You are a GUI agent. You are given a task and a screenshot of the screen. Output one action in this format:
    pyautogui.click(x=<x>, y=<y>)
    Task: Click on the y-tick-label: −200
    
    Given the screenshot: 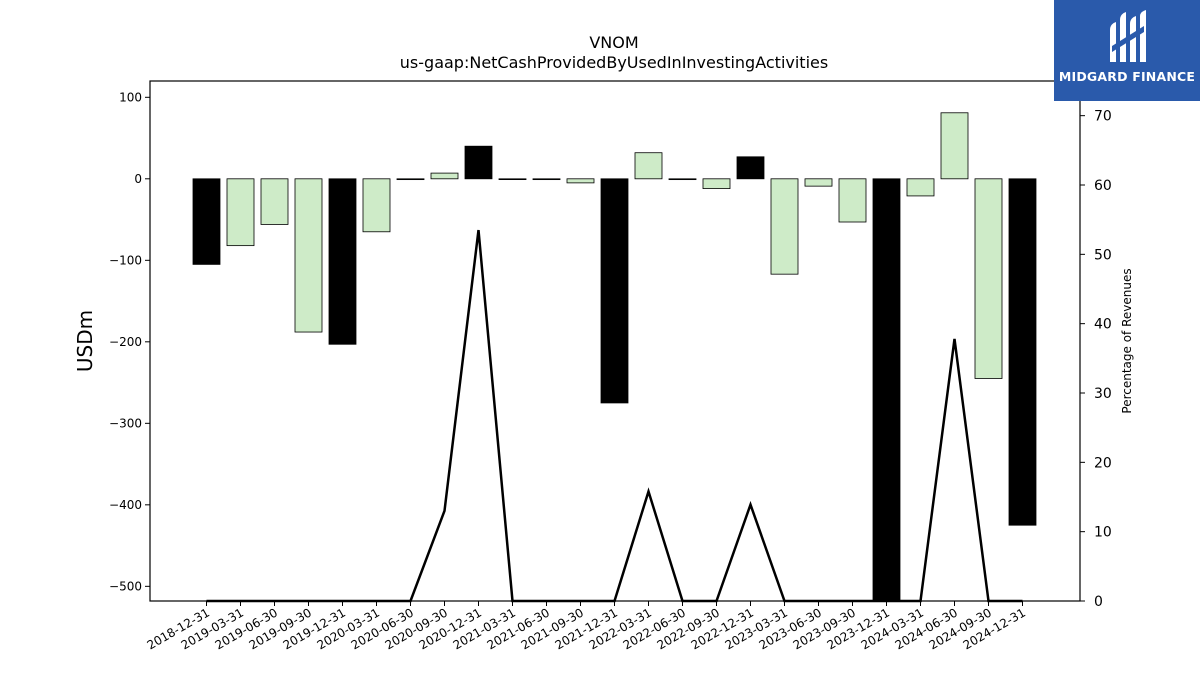 What is the action you would take?
    pyautogui.click(x=125, y=342)
    